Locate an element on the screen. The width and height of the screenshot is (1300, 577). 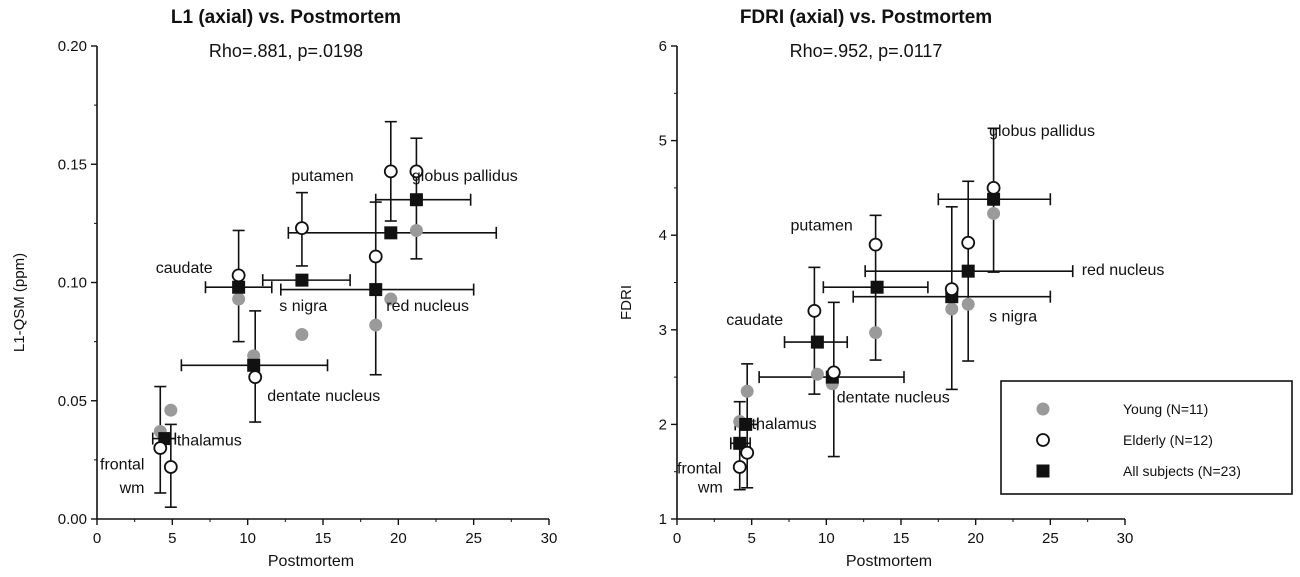
y-tick-label: 3 is located at coordinates (663, 330).